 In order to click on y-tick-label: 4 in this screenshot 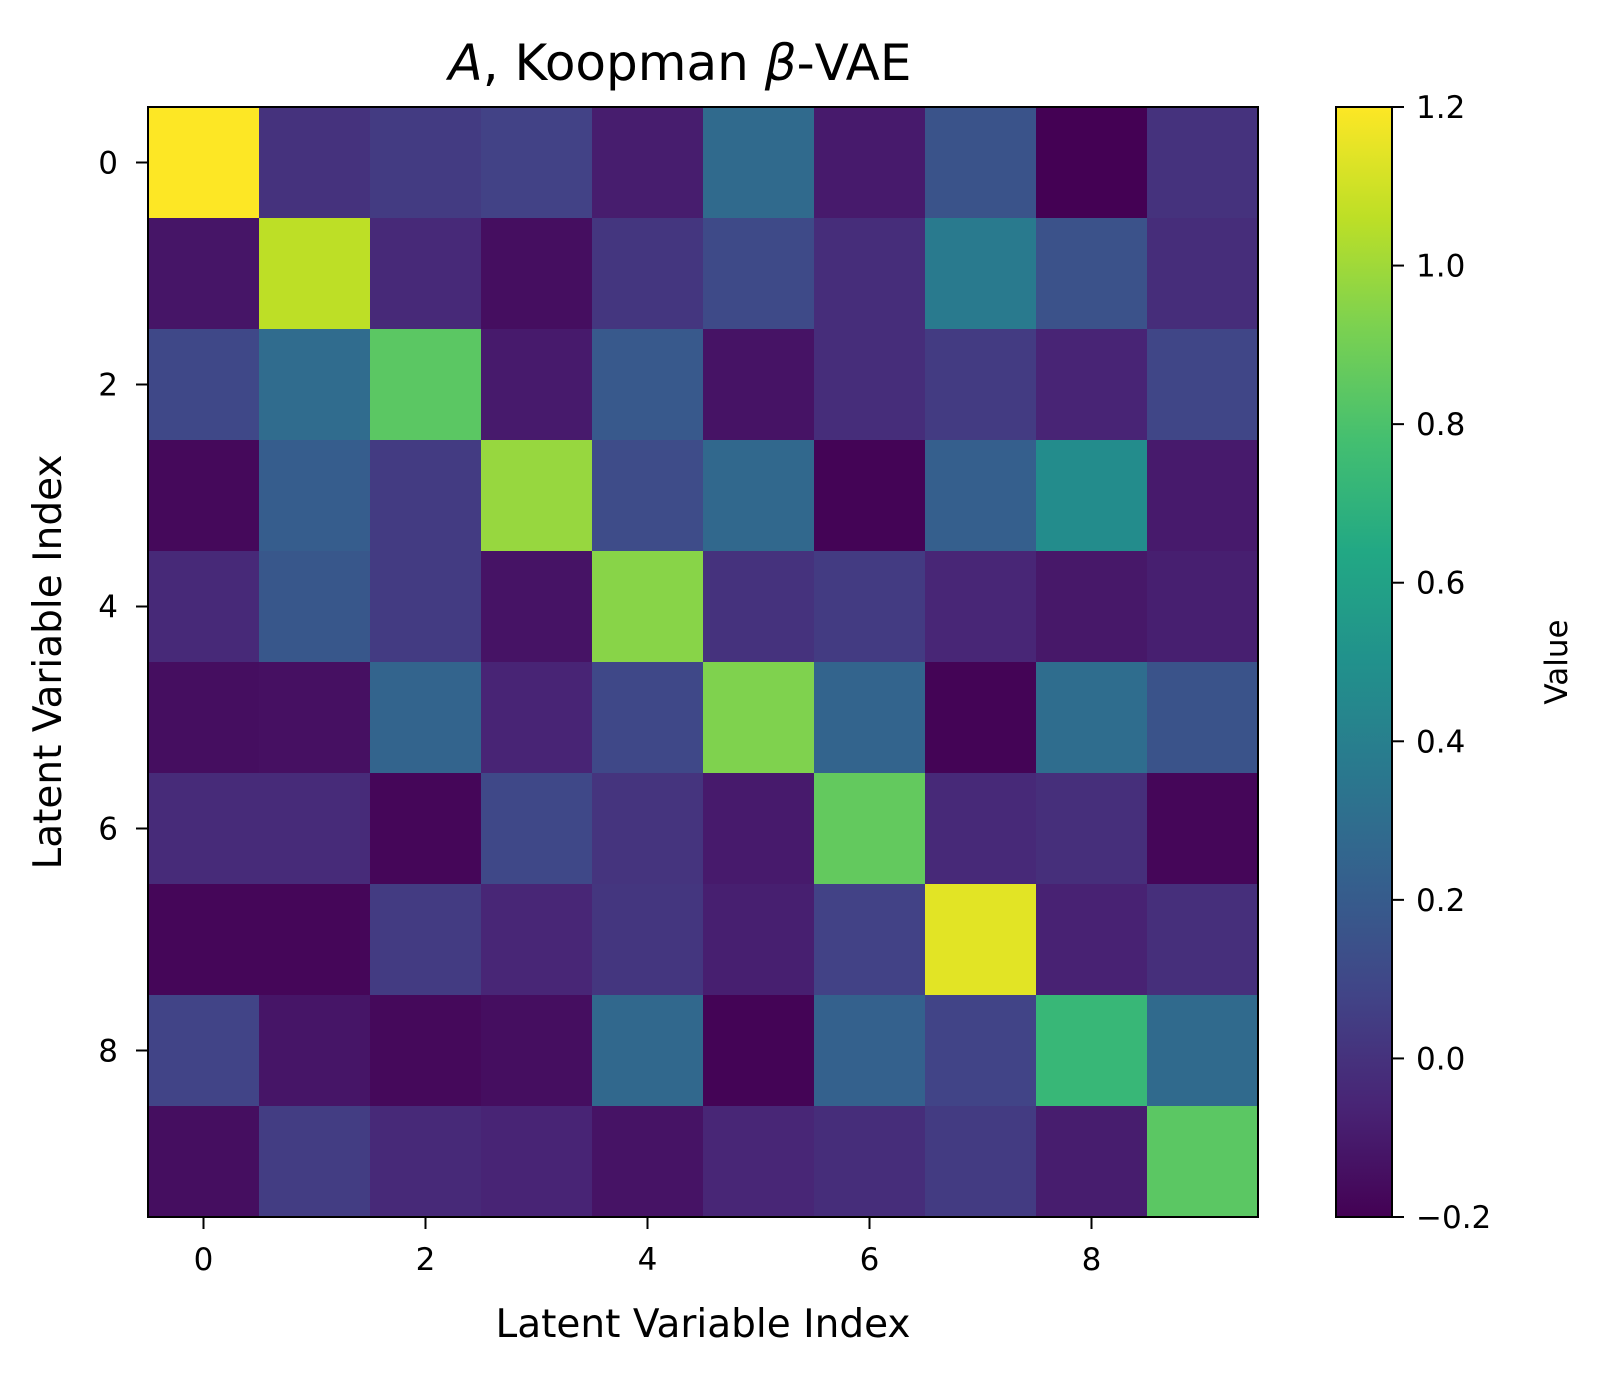, I will do `click(108, 608)`.